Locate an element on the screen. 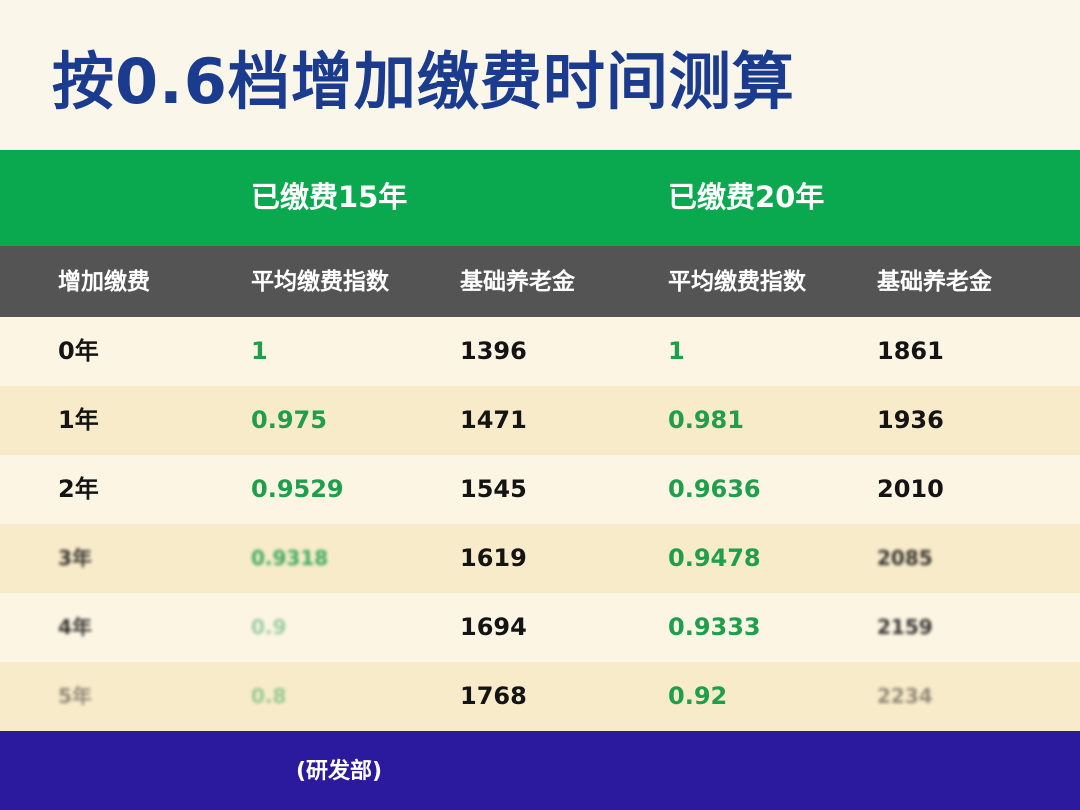 The height and width of the screenshot is (810, 1080). cell-avg-index-20: 1 is located at coordinates (676, 351).